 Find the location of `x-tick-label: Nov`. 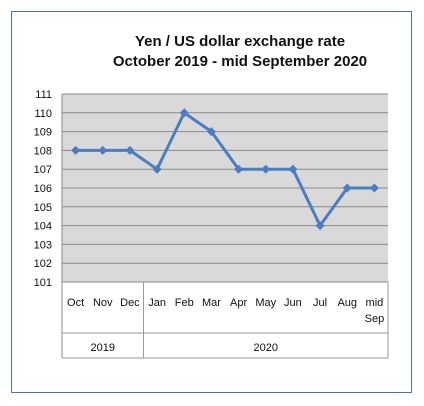

x-tick-label: Nov is located at coordinates (103, 303).